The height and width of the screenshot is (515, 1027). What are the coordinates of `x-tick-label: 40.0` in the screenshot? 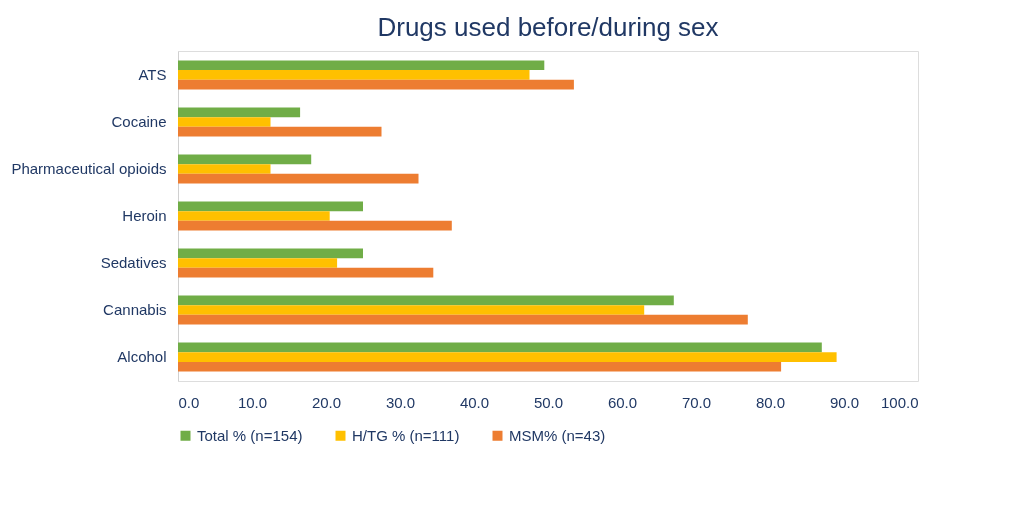 It's located at (474, 402).